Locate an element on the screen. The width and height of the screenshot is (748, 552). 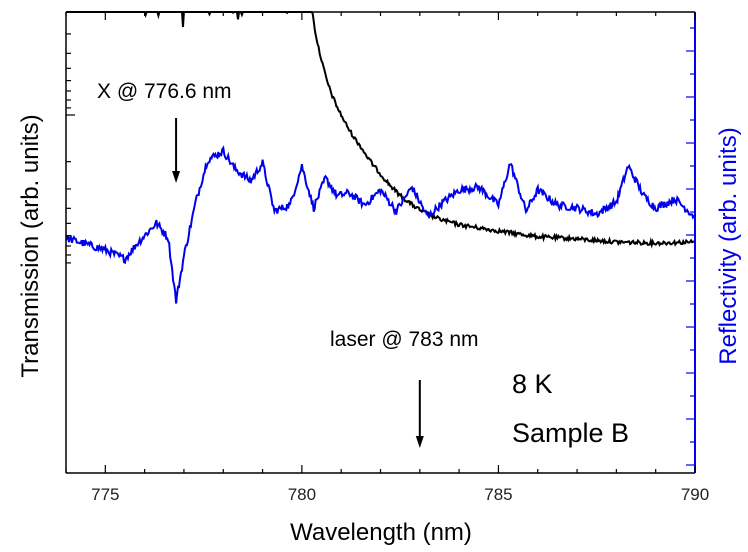
laser-annotation: laser @ 783 nm is located at coordinates (404, 339).